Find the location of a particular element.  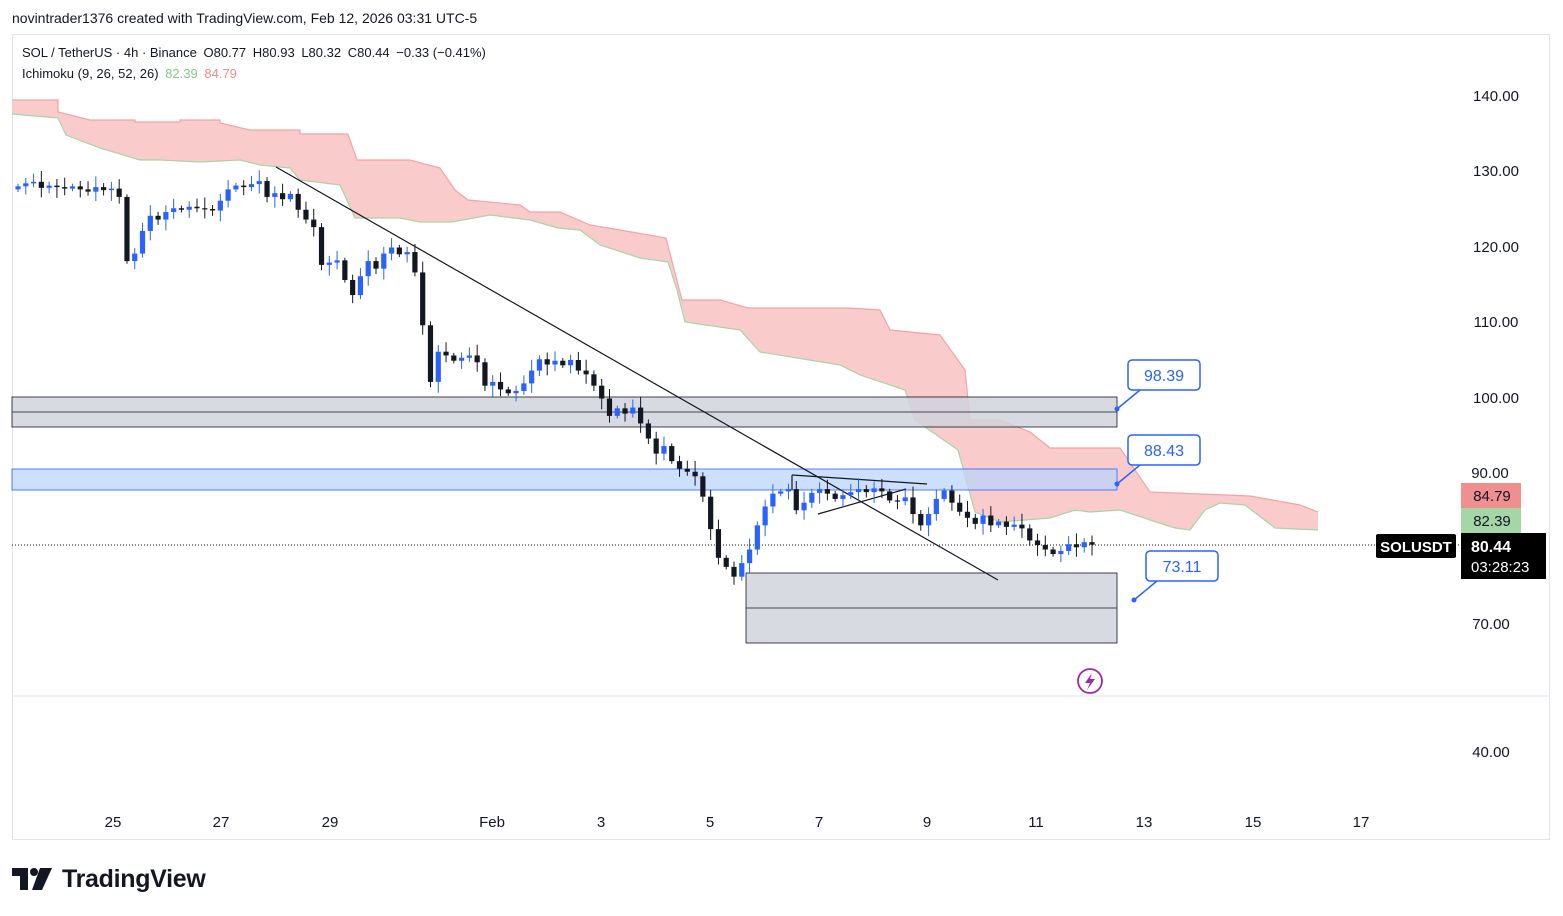

price-tick: 120.00 is located at coordinates (1496, 247).